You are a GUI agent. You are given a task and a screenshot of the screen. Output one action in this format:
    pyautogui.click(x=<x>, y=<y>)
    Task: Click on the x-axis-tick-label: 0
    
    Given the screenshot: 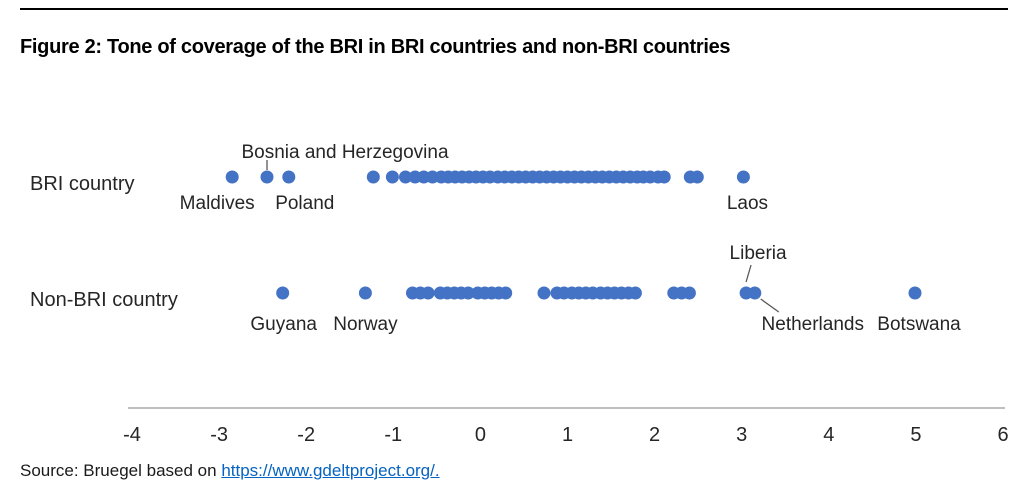 What is the action you would take?
    pyautogui.click(x=480, y=435)
    